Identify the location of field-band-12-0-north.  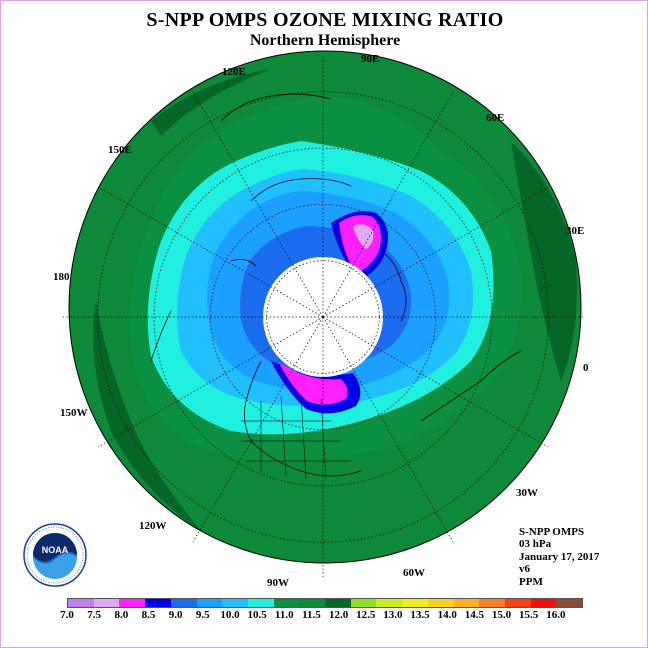
(211, 102).